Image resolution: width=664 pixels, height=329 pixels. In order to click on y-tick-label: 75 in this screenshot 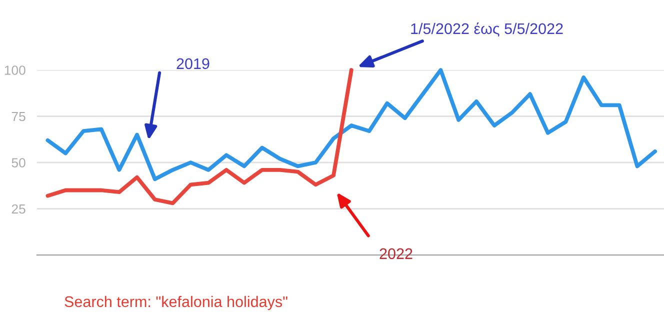, I will do `click(19, 117)`.